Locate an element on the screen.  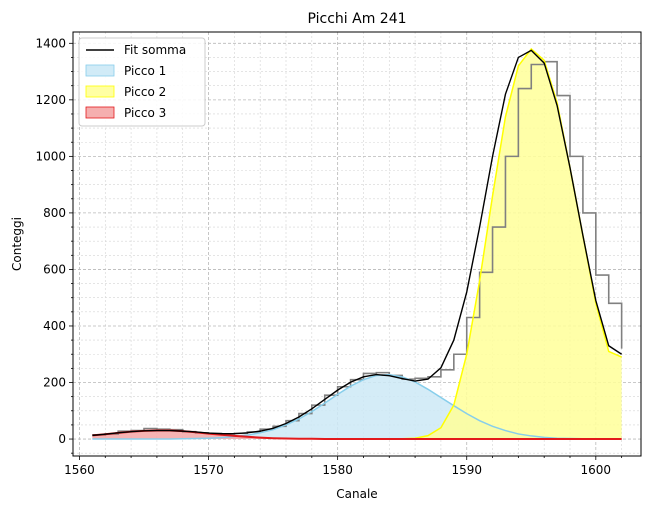
chart-title: Picchi Am 241 is located at coordinates (356, 19).